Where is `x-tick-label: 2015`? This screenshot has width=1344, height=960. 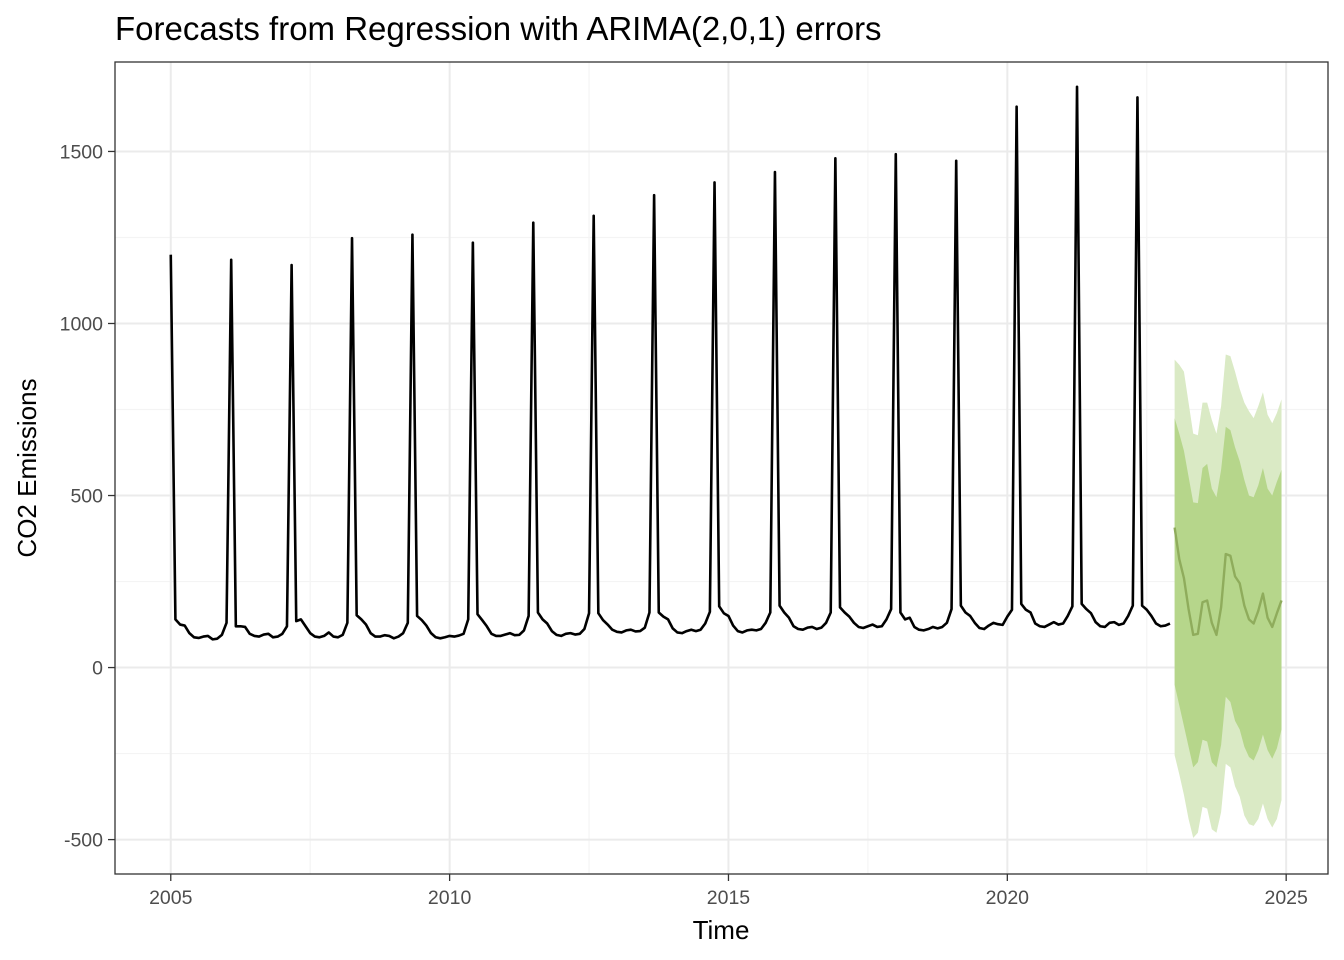 x-tick-label: 2015 is located at coordinates (729, 898).